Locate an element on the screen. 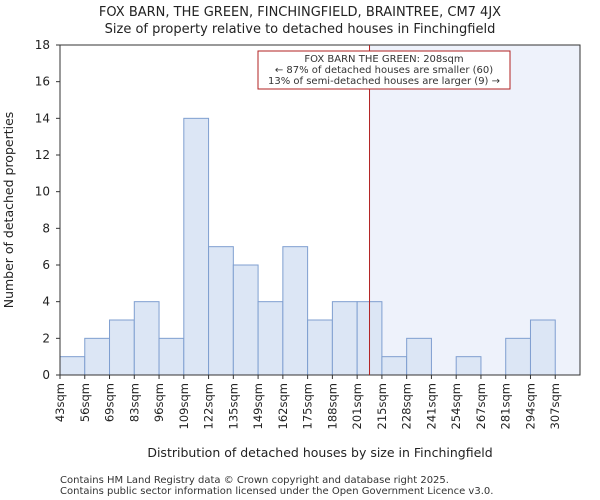  x-tick-label: 149sqm is located at coordinates (258, 406).